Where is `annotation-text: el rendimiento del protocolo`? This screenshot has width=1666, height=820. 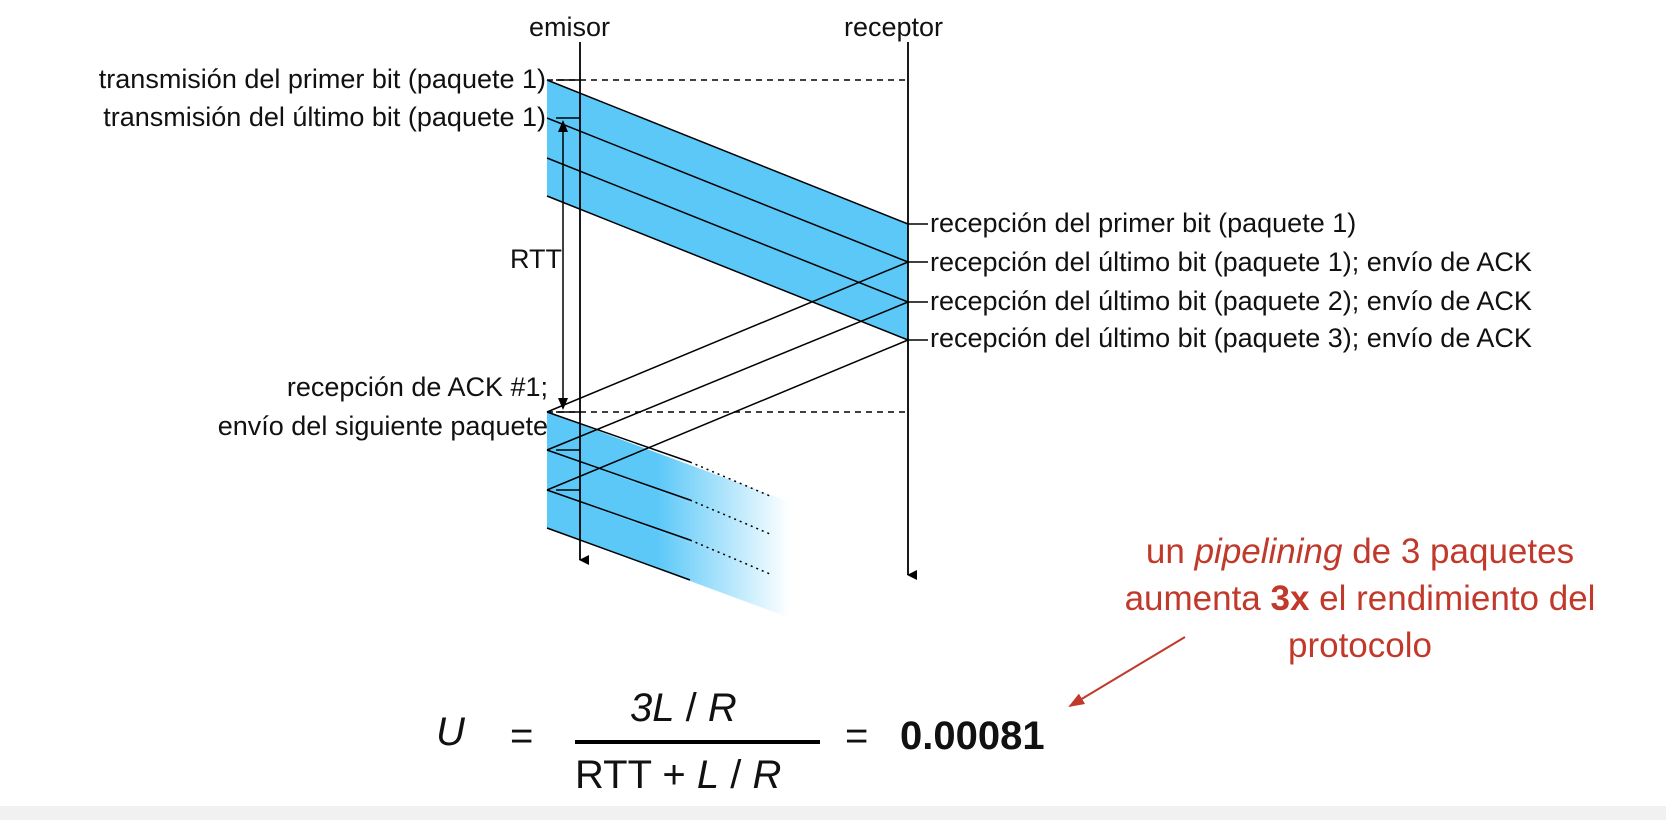 annotation-text: el rendimiento del protocolo is located at coordinates (1442, 622).